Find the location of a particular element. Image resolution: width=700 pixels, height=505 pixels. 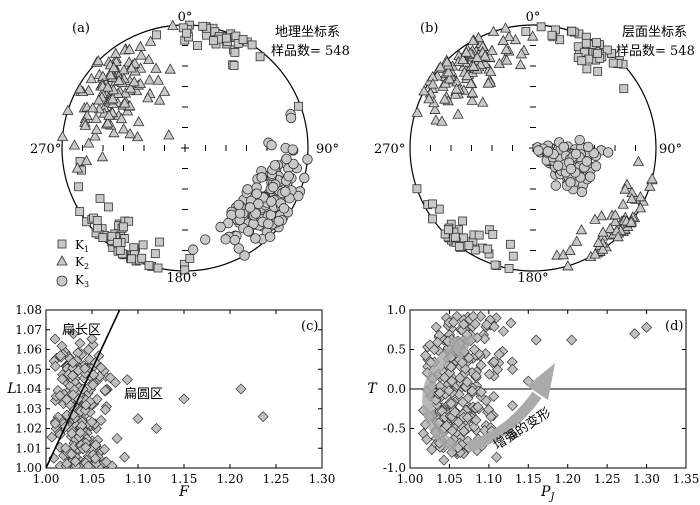

x-tick-label: 1.15 is located at coordinates (528, 479).